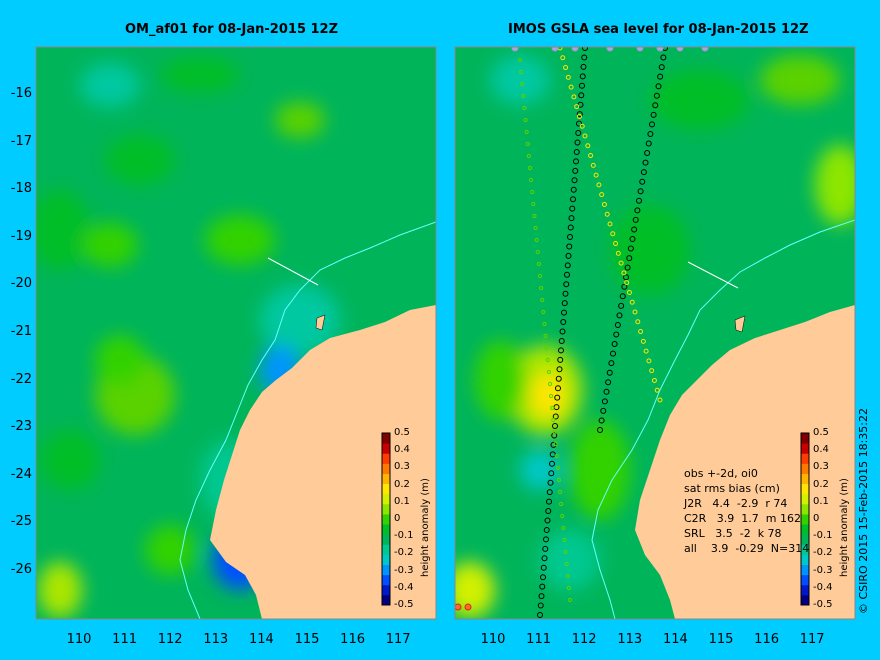  I want to click on colorbar-tick-label: -0.5, so click(823, 604).